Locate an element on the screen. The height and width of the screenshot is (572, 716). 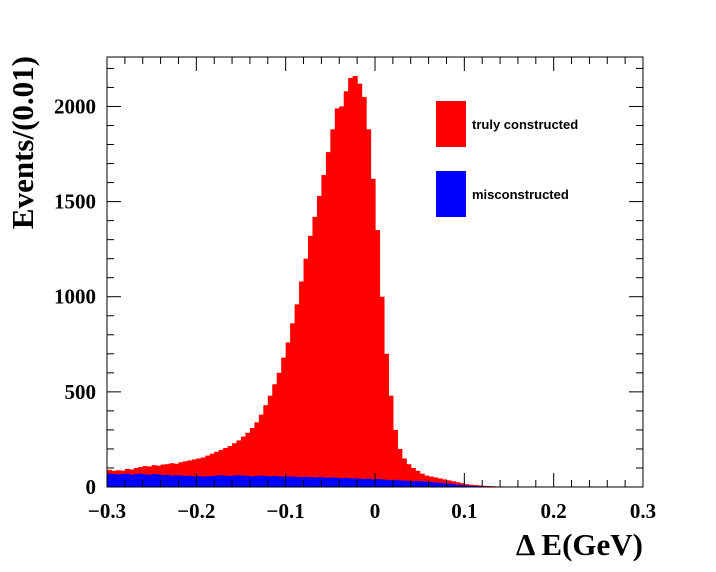
x-tick-label: 0 is located at coordinates (375, 511).